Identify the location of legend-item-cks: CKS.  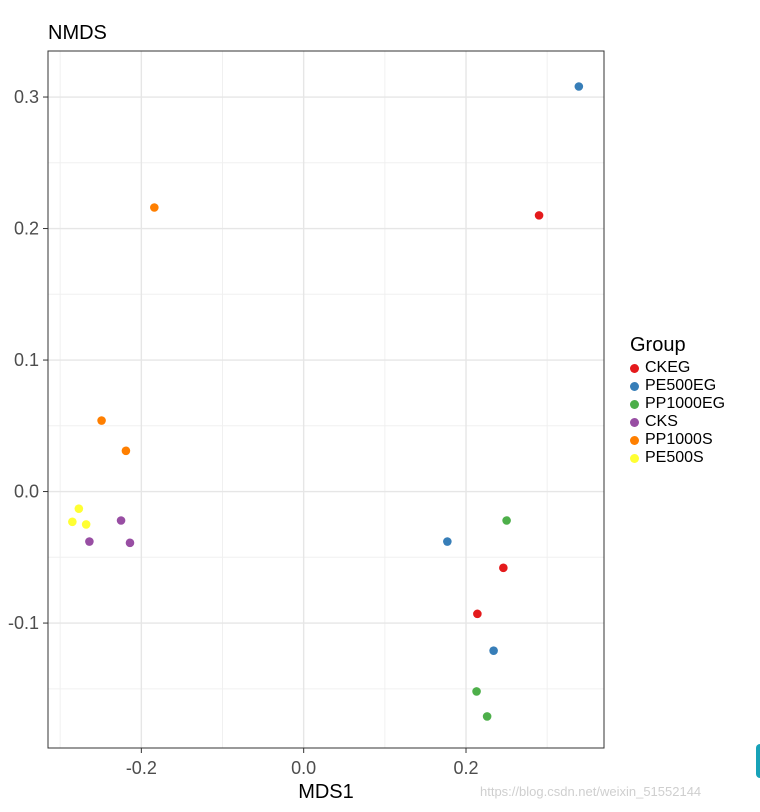
(677, 422).